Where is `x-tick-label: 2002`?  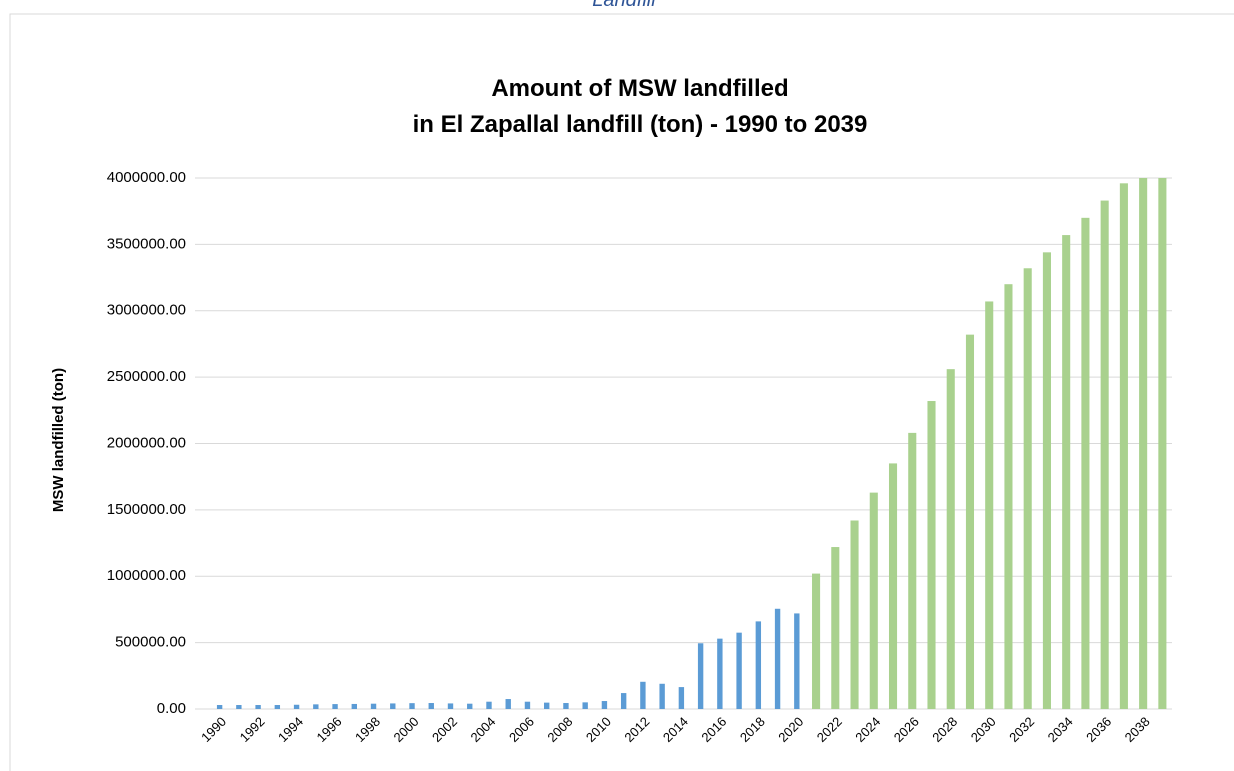
x-tick-label: 2002 is located at coordinates (444, 729).